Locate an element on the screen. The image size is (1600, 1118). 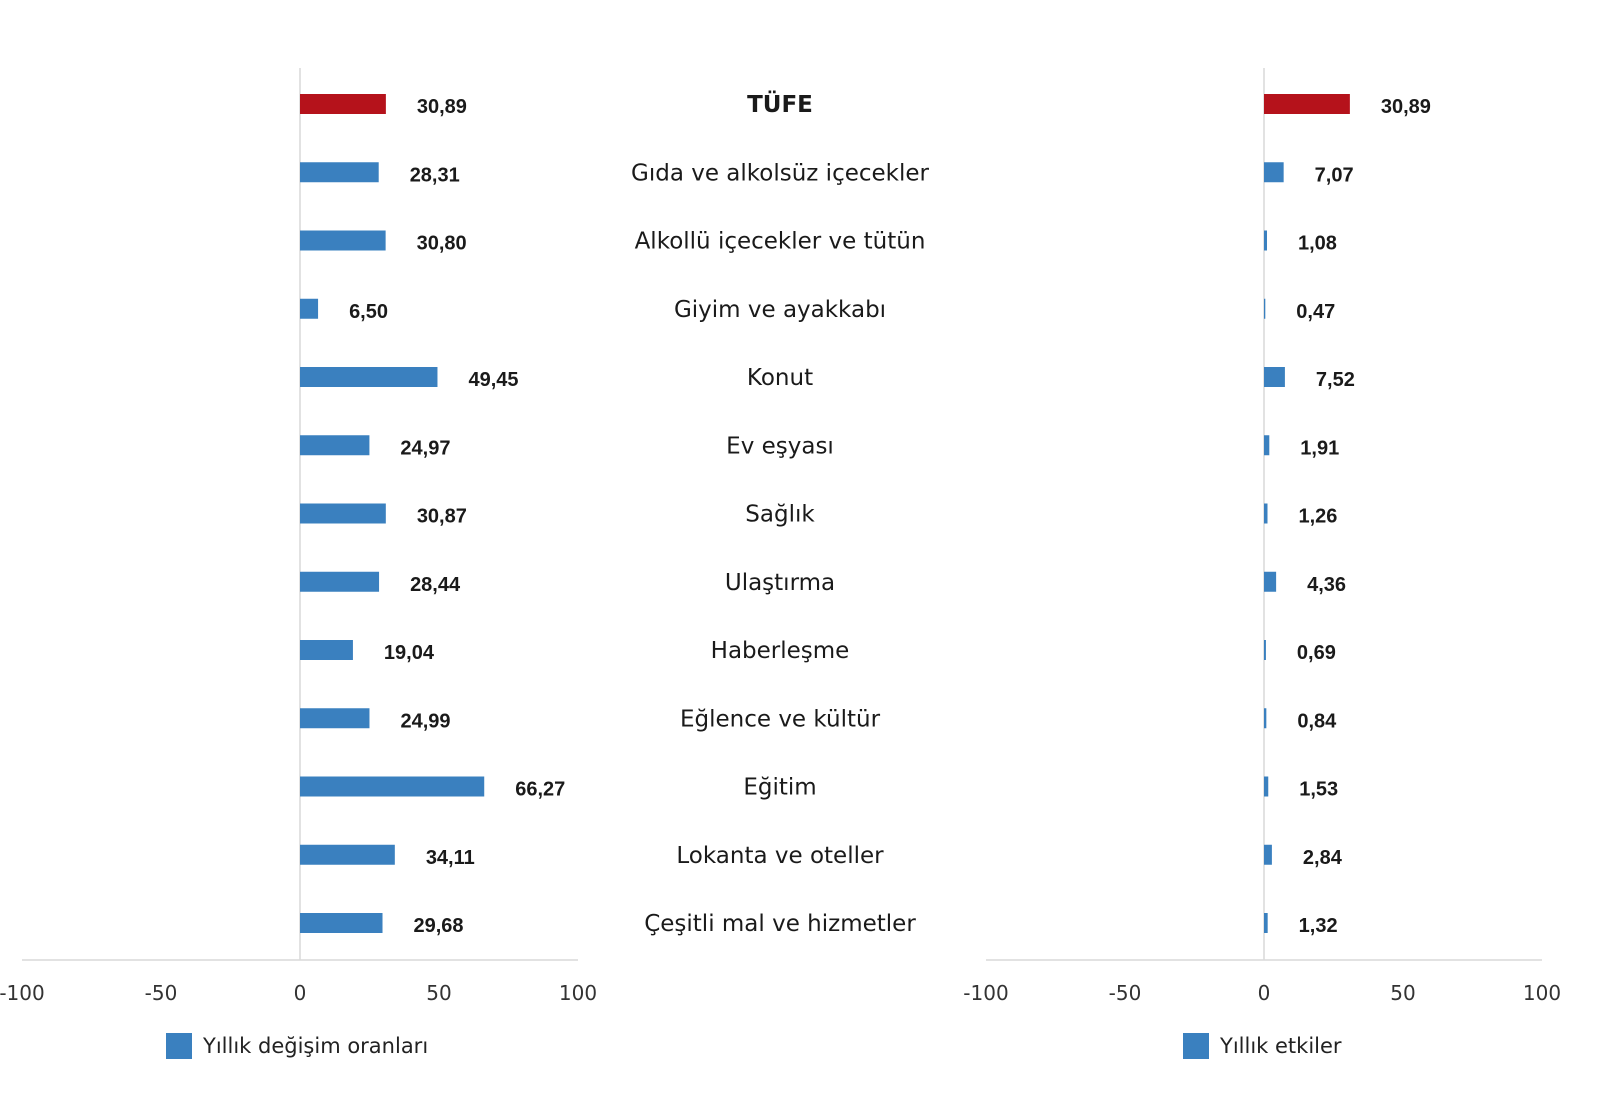
left-data-label: 66,27 is located at coordinates (540, 790).